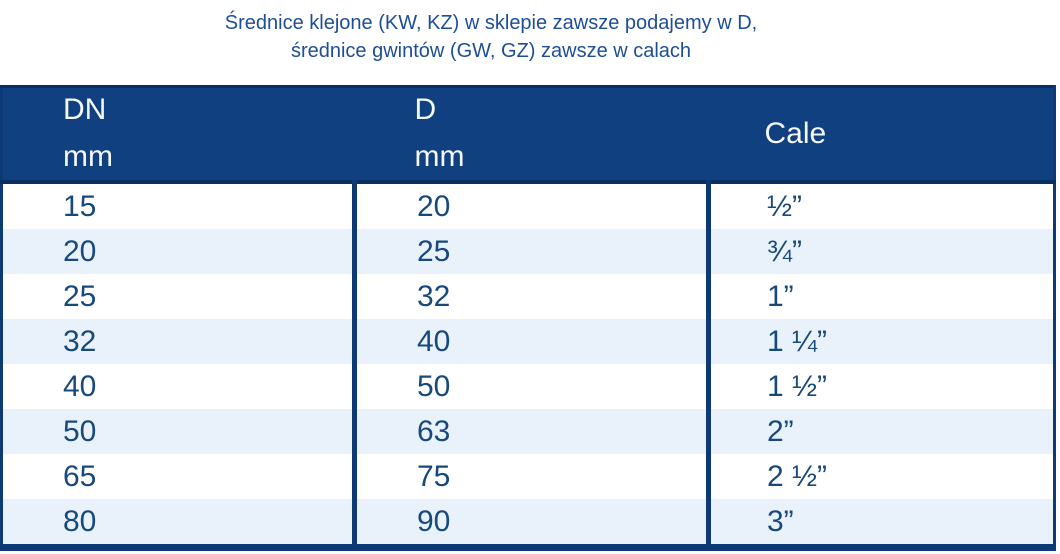 The height and width of the screenshot is (554, 1060). Describe the element at coordinates (88, 157) in the screenshot. I see `col-header-dn-unit: mm` at that location.